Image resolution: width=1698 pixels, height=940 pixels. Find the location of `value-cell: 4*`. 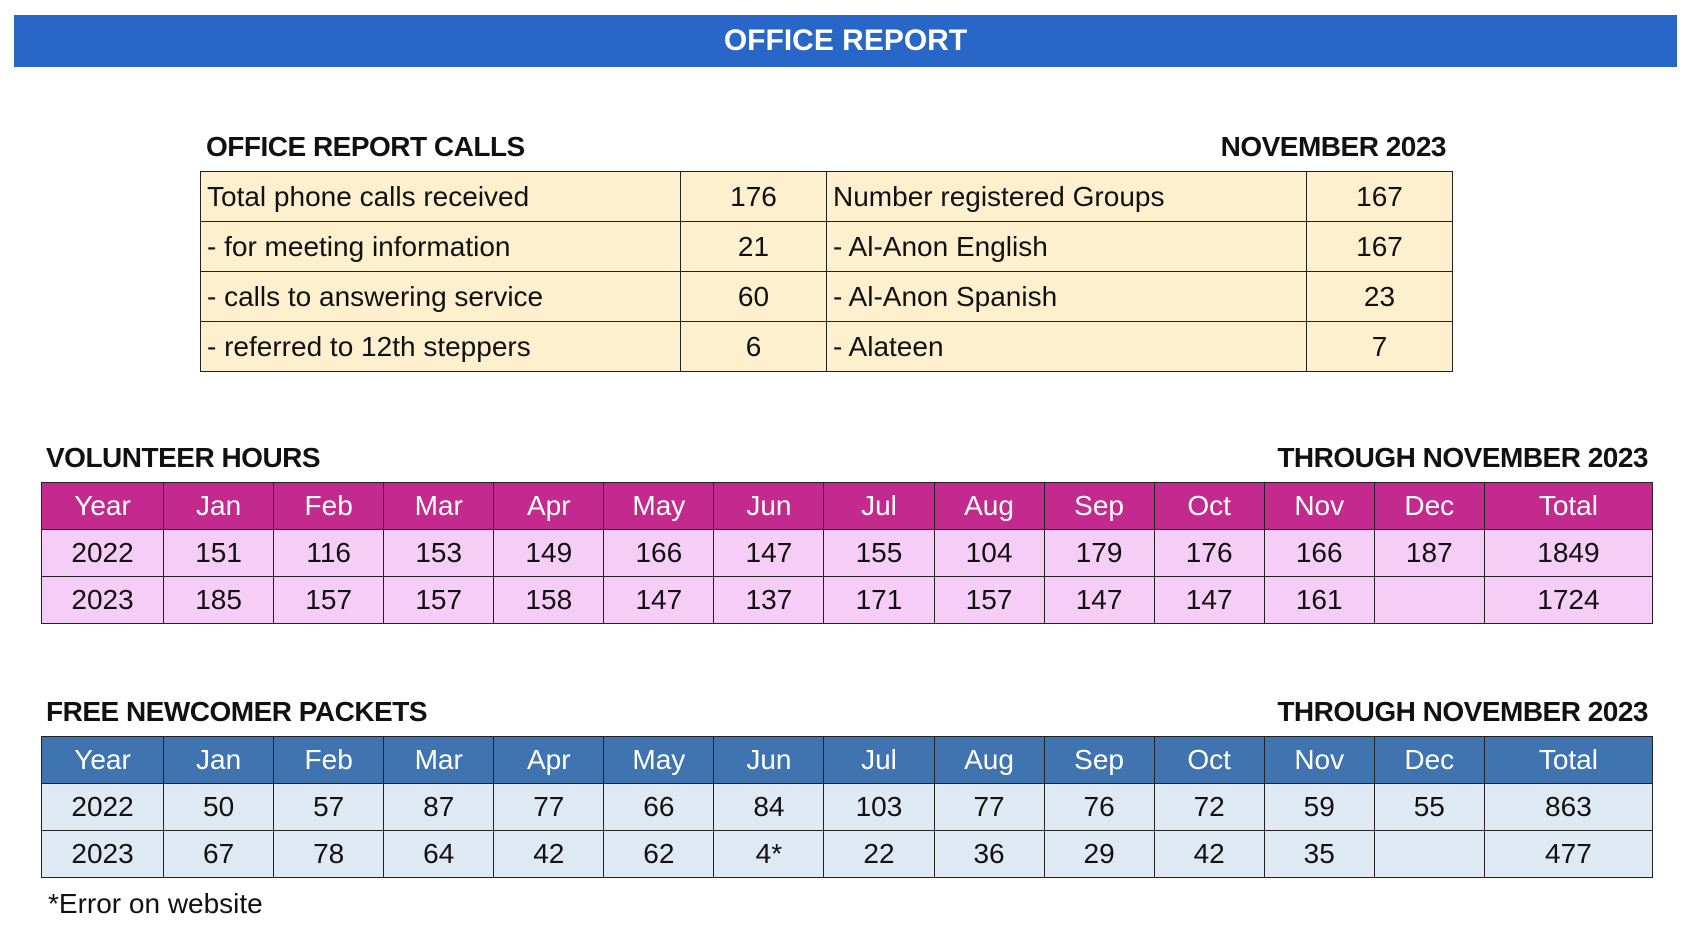

value-cell: 4* is located at coordinates (769, 854).